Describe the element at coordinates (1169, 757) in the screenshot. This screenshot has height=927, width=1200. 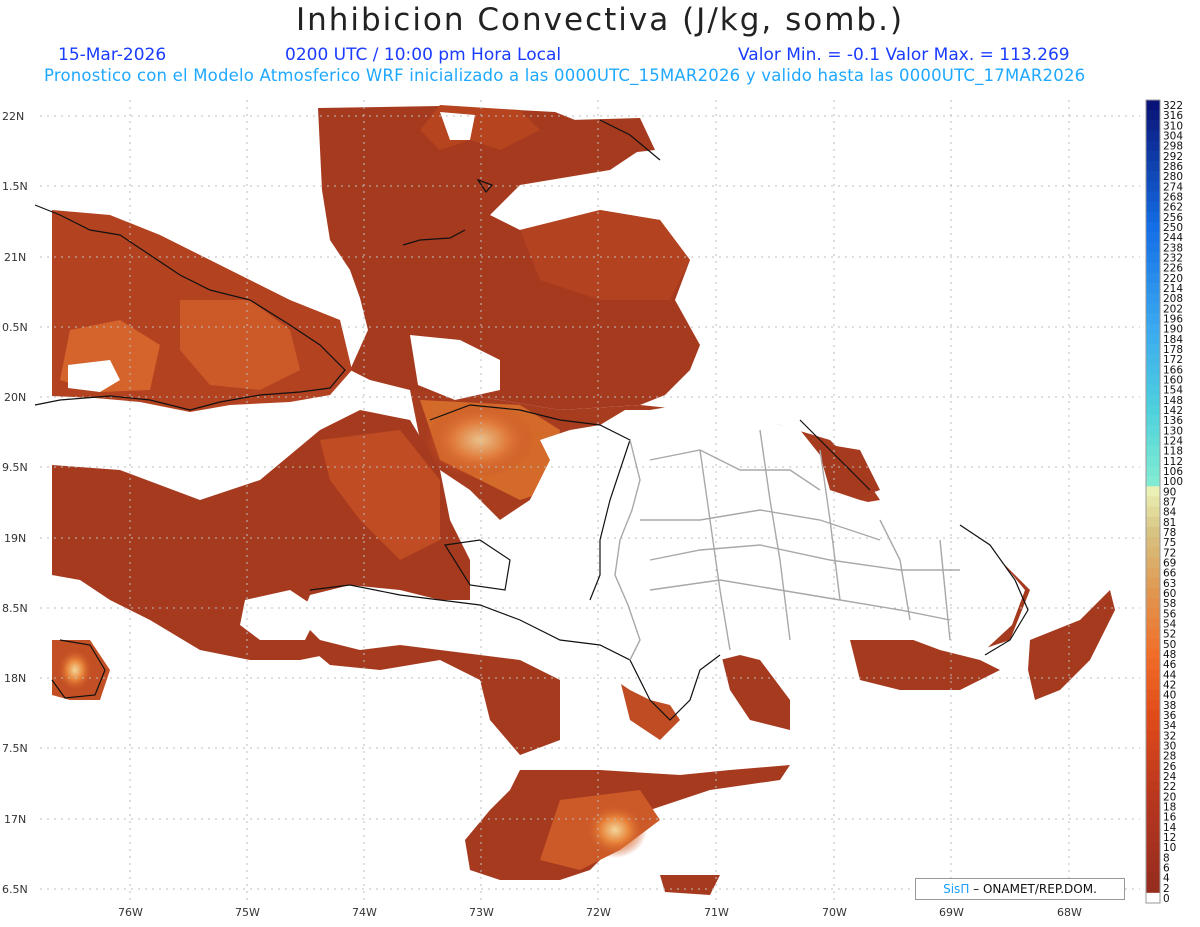
I see `colorbar-label: 28` at that location.